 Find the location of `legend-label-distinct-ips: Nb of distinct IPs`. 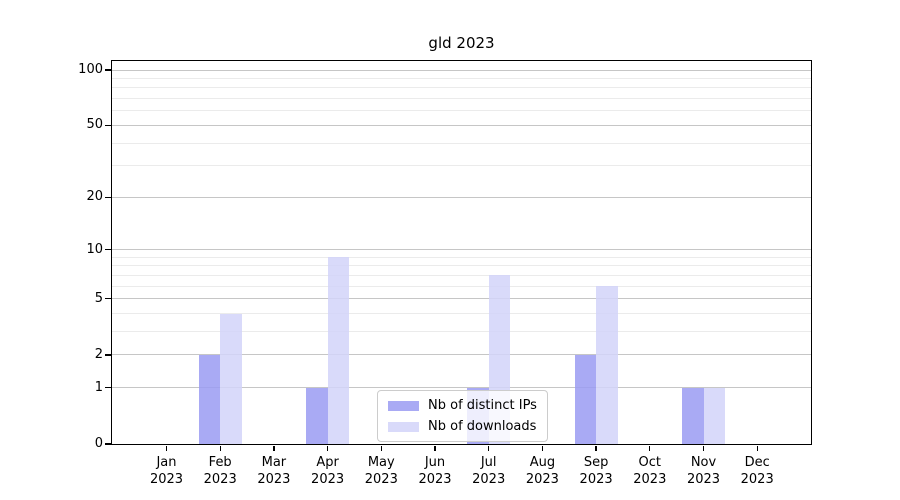

legend-label-distinct-ips: Nb of distinct IPs is located at coordinates (482, 405).